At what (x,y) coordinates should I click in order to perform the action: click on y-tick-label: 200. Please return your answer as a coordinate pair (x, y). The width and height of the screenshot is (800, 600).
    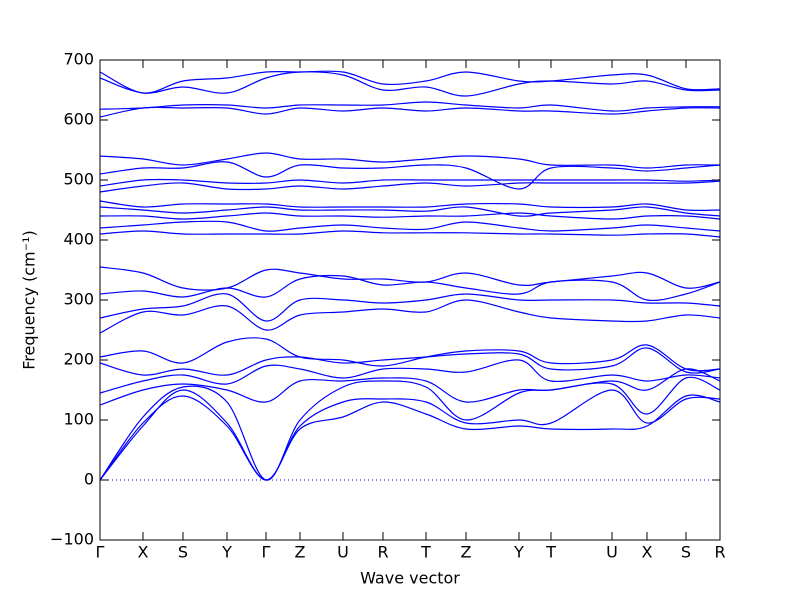
    Looking at the image, I should click on (78, 359).